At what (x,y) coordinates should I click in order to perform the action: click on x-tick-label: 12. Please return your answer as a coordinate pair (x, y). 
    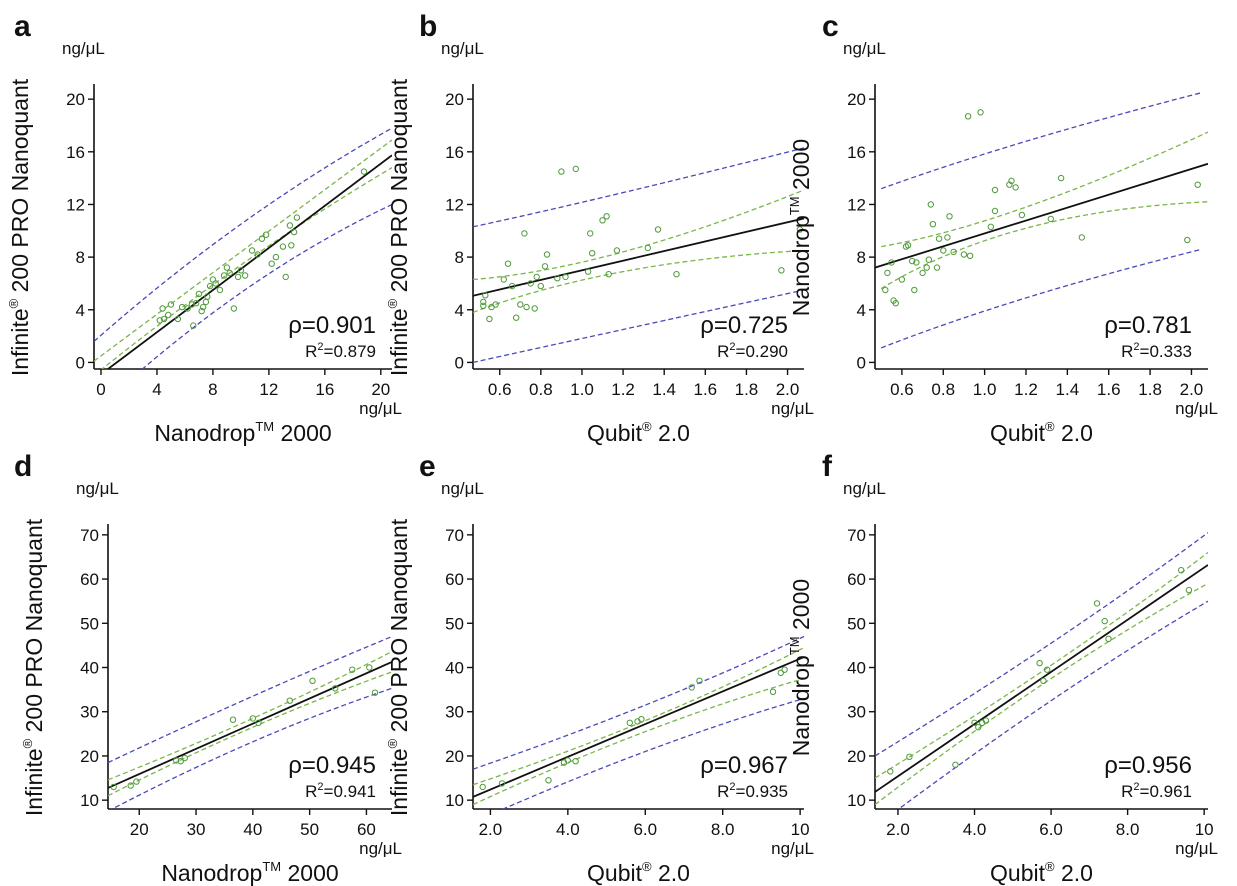
    Looking at the image, I should click on (268, 389).